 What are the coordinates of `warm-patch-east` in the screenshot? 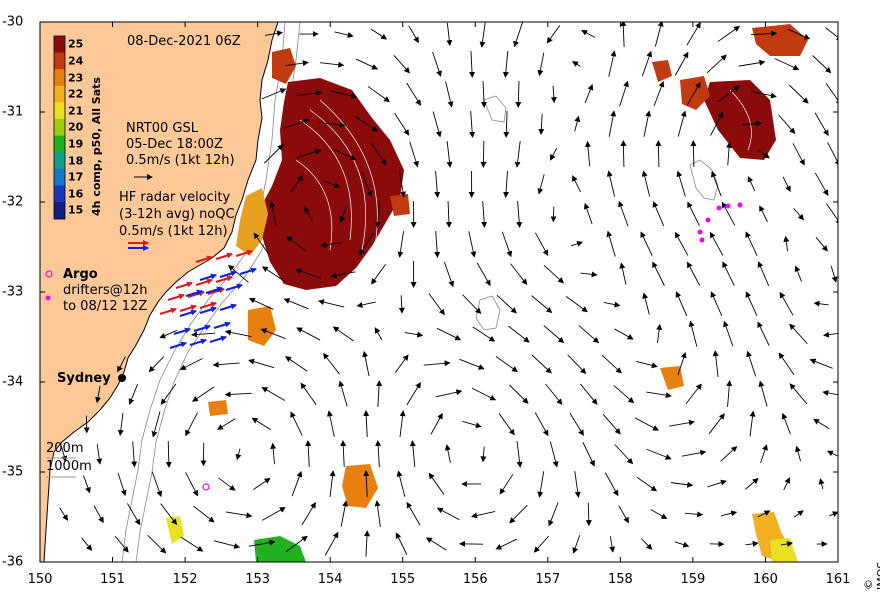 It's located at (672, 378).